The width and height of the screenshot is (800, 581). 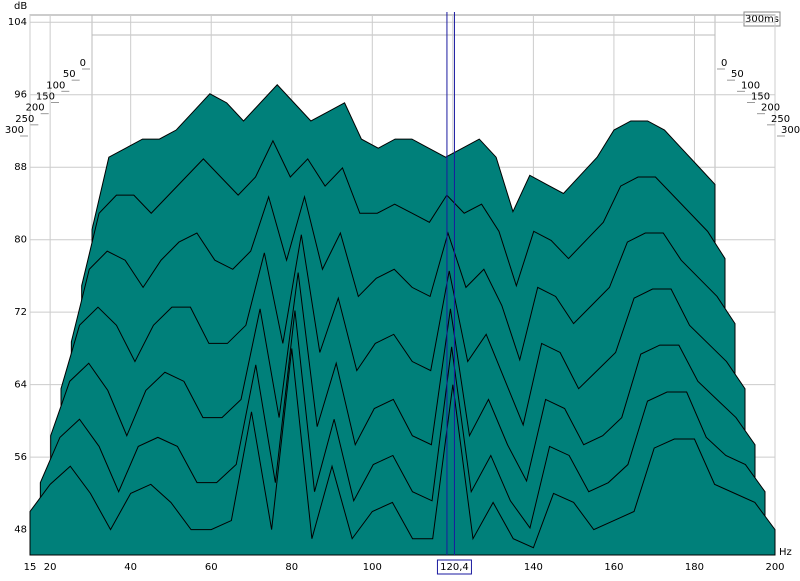 I want to click on x-tick-label: 60, so click(x=211, y=567).